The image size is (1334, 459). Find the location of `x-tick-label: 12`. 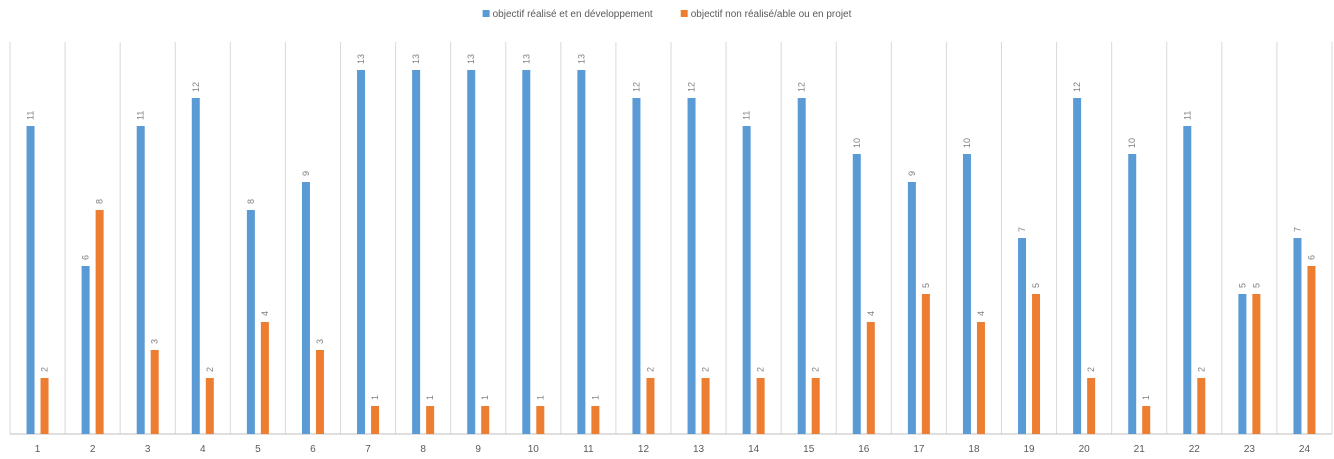

x-tick-label: 12 is located at coordinates (644, 449).